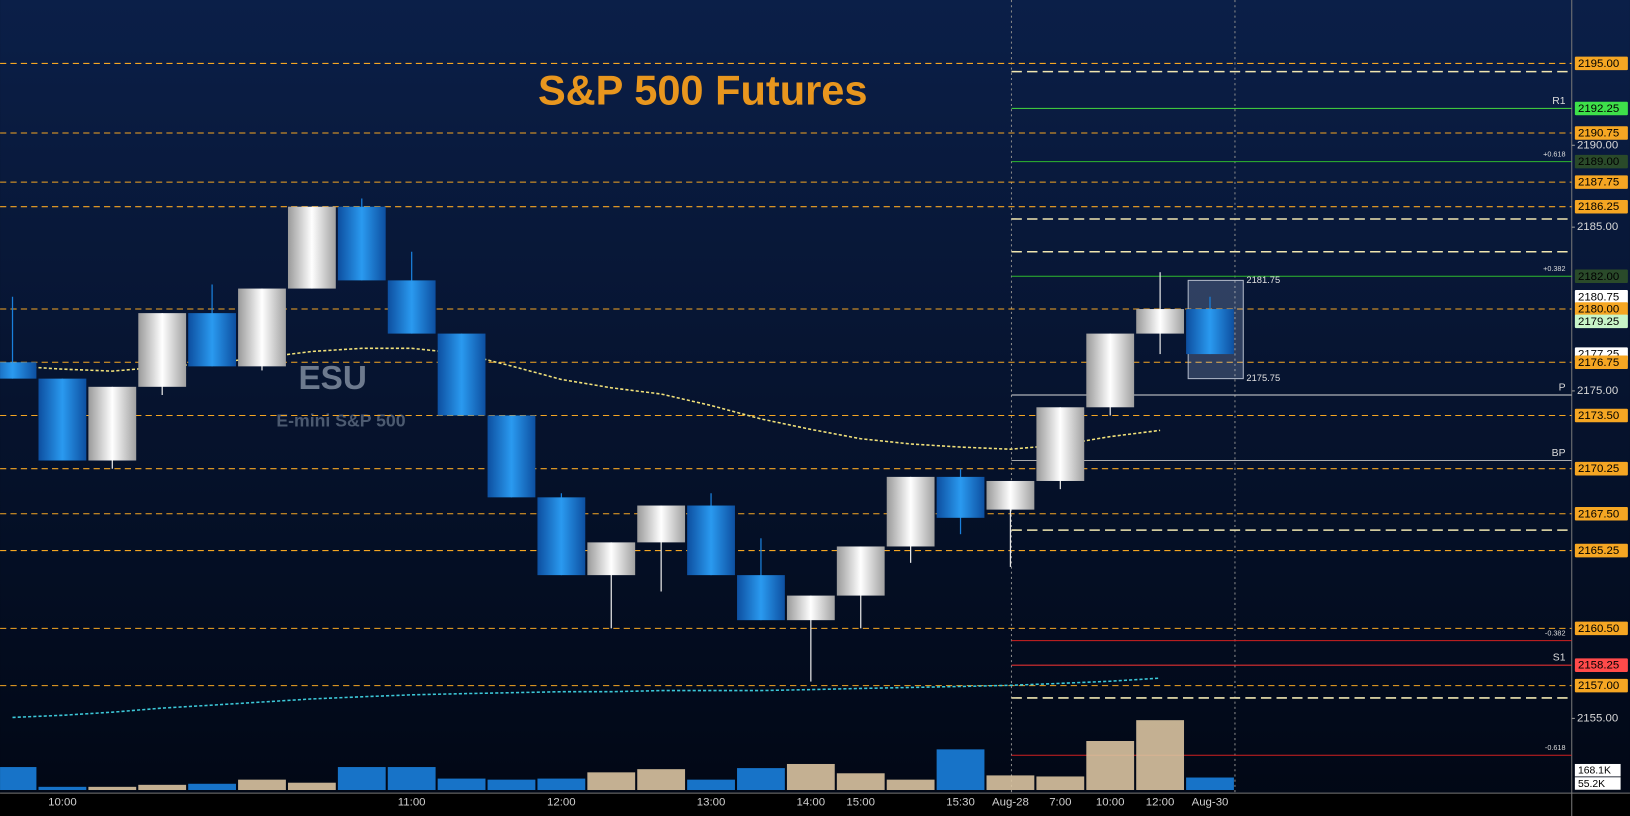 The height and width of the screenshot is (816, 1630). I want to click on x-tick-label: 15:00, so click(860, 803).